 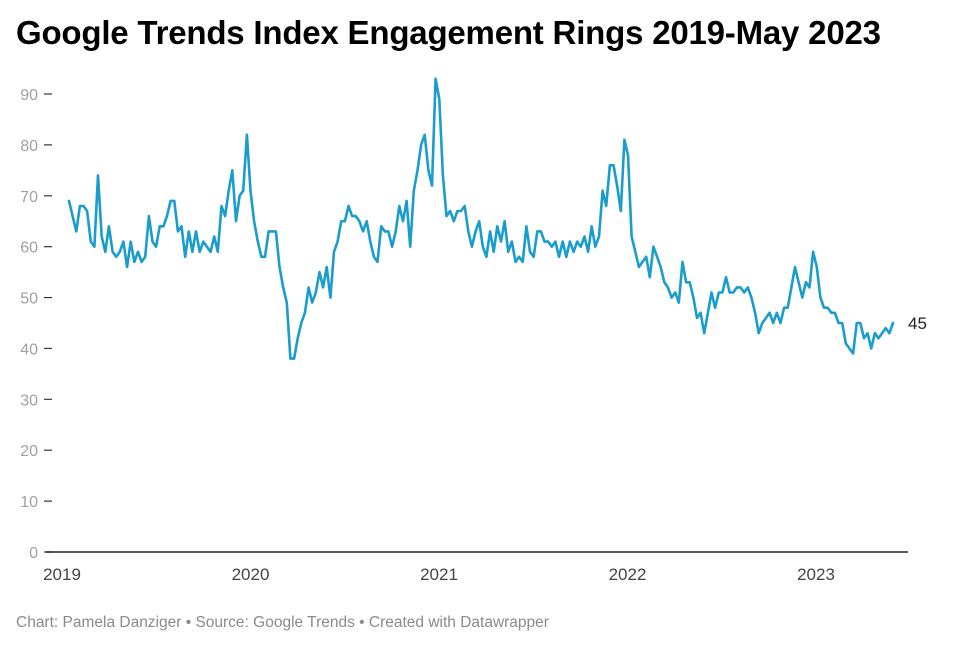 What do you see at coordinates (29, 502) in the screenshot?
I see `y-tick-label: 10` at bounding box center [29, 502].